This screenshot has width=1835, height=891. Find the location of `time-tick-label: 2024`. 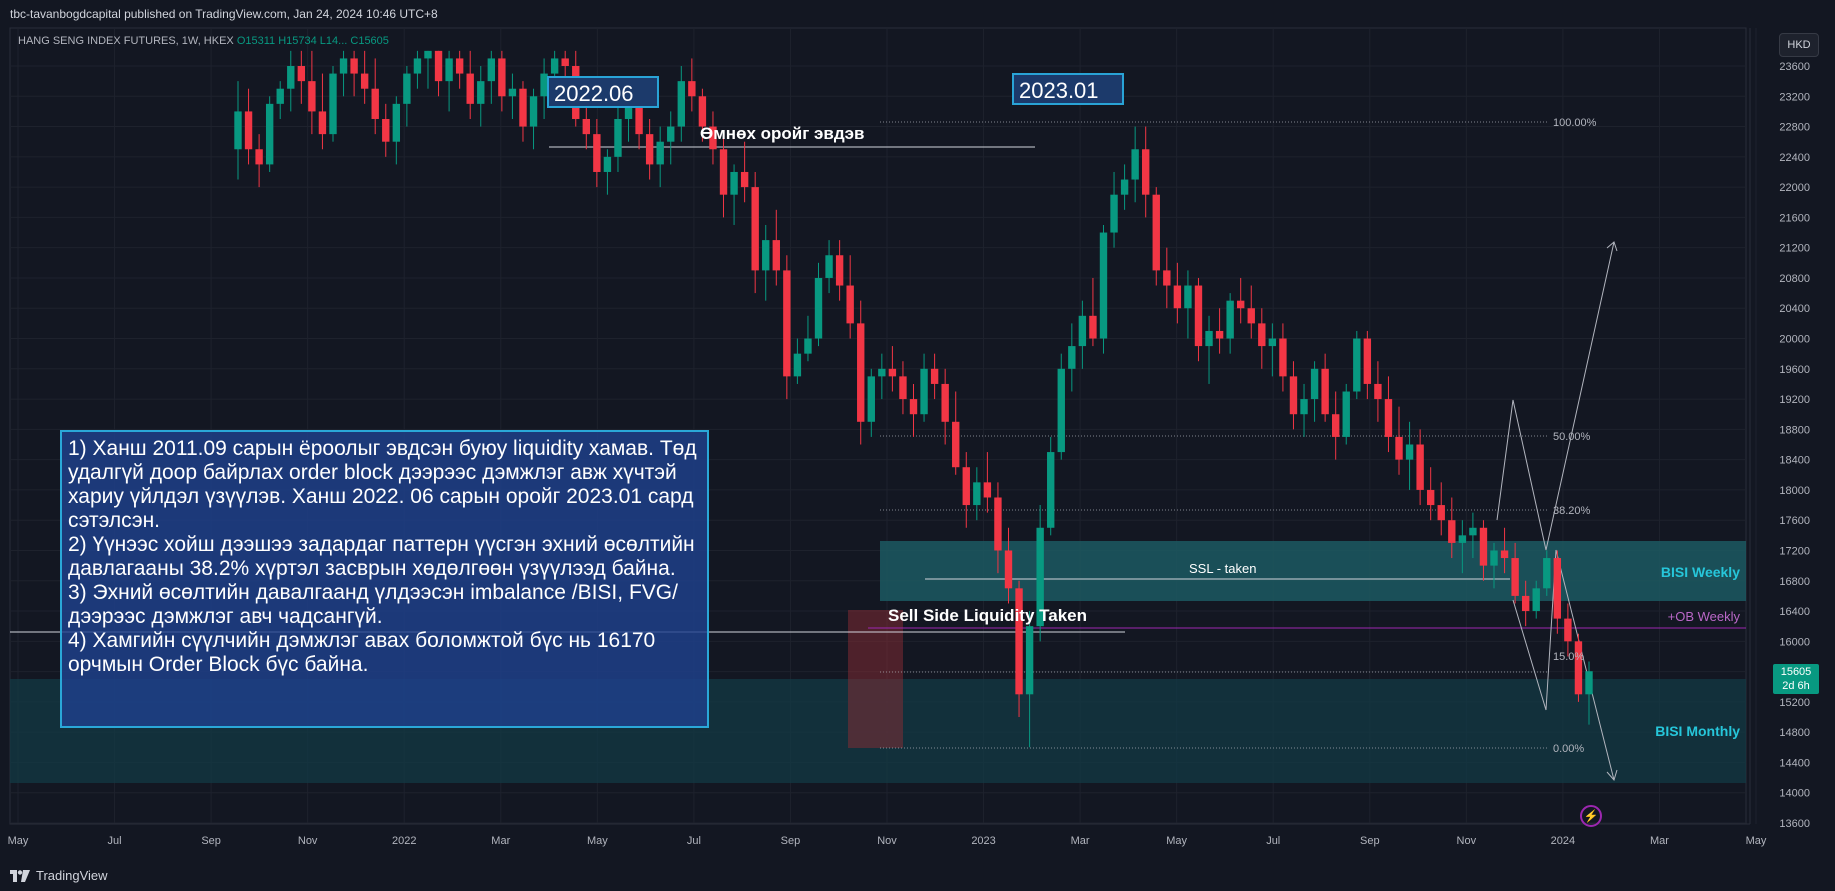

time-tick-label: 2024 is located at coordinates (1563, 841).